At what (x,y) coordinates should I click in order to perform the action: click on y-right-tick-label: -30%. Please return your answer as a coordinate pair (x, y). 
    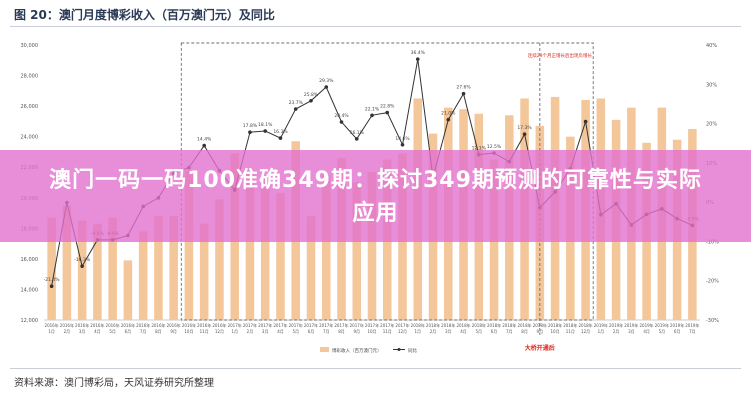
    Looking at the image, I should click on (712, 321).